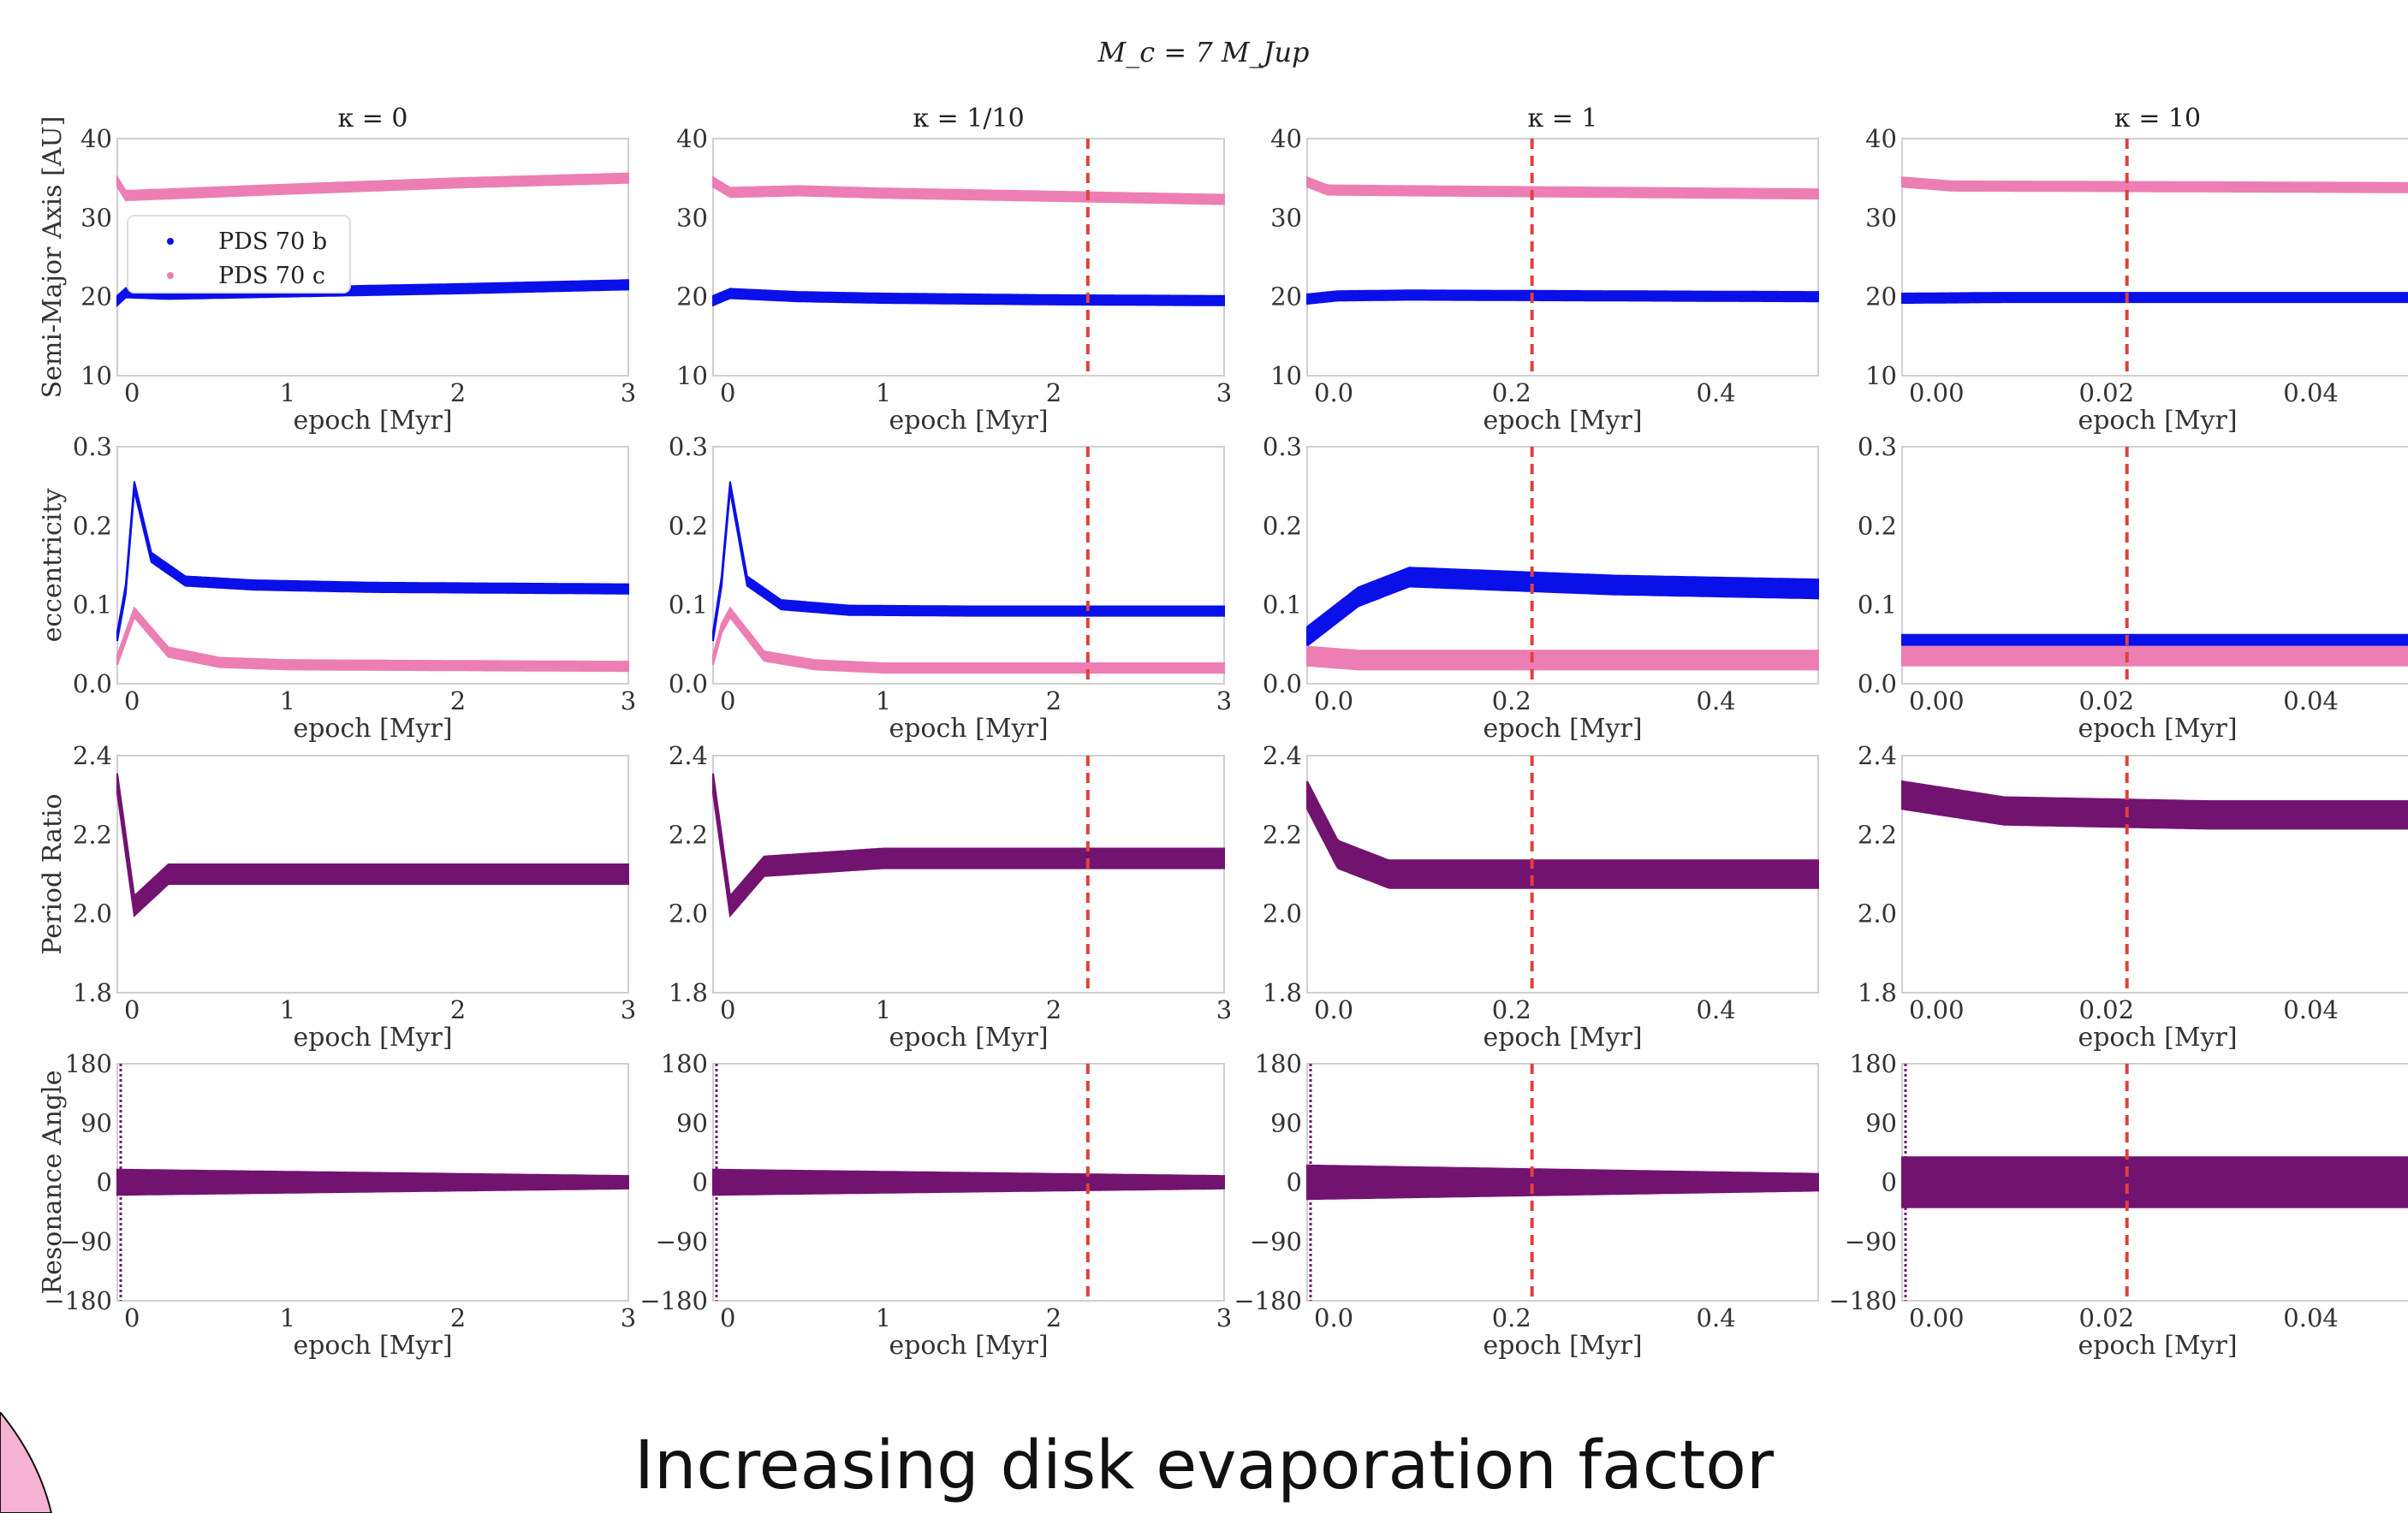 This screenshot has height=1513, width=2408. I want to click on x-tick-label: 0.2, so click(1511, 700).